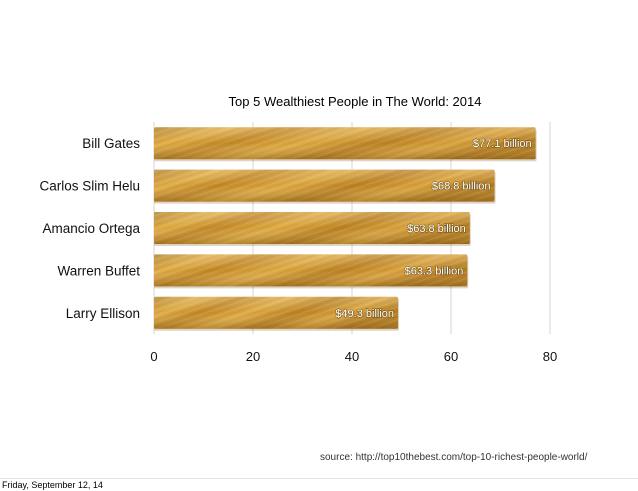  I want to click on bar-group: $63.8 billion, so click(312, 229).